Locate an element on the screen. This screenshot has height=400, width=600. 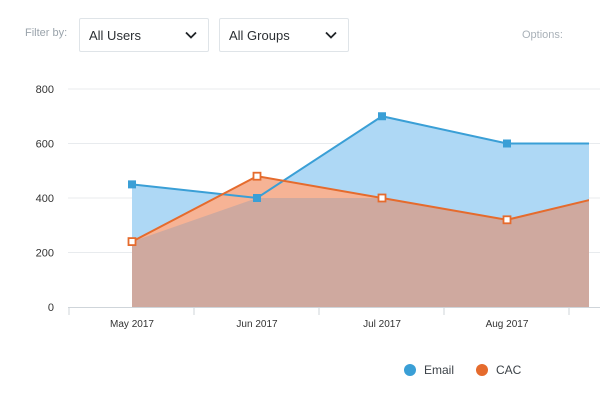
y-tick-label: 400 is located at coordinates (45, 199).